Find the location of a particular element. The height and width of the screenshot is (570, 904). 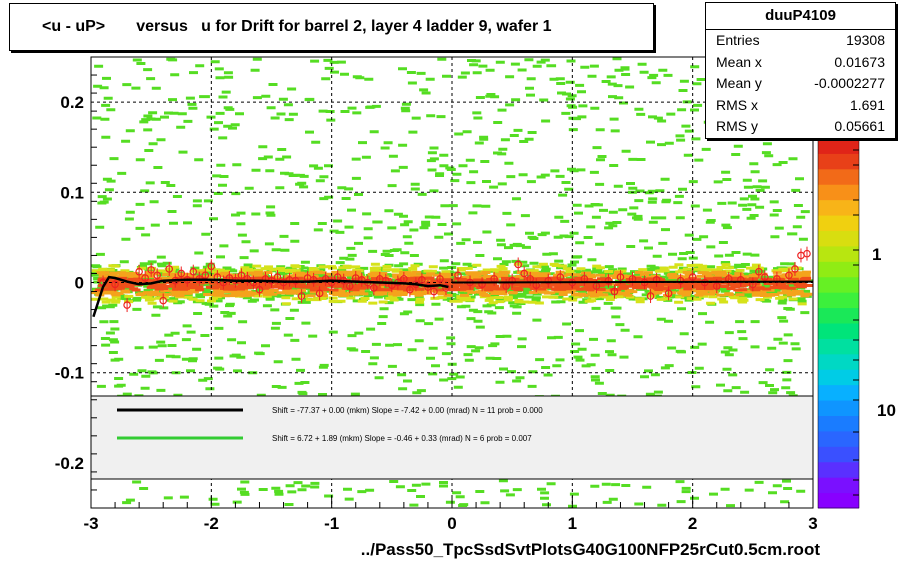

y-tick-label: 0.2 is located at coordinates (72, 102).